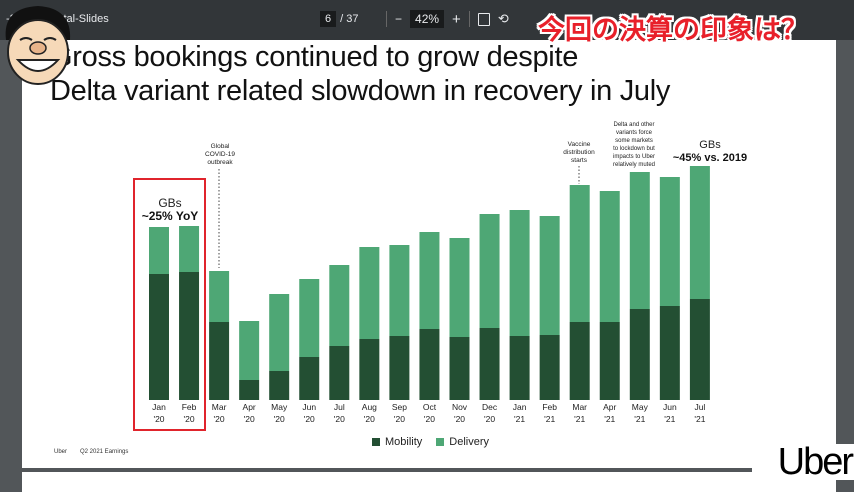 The height and width of the screenshot is (492, 854). I want to click on scrollbar-track, so click(845, 260).